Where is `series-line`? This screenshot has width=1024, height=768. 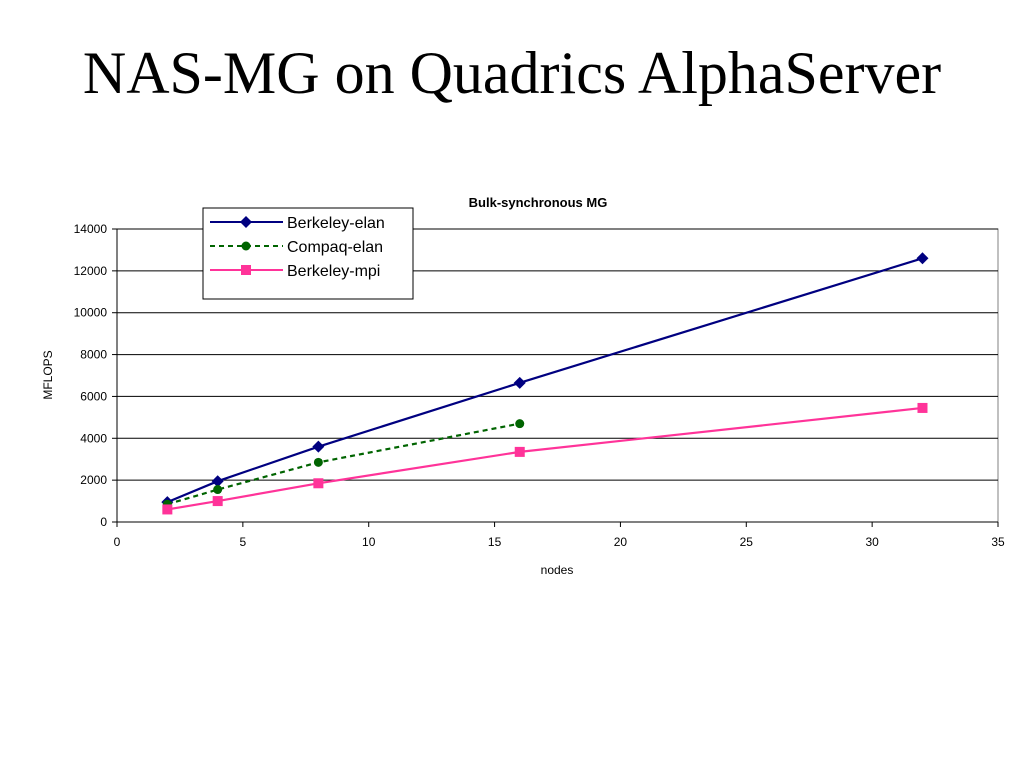
series-line is located at coordinates (343, 464).